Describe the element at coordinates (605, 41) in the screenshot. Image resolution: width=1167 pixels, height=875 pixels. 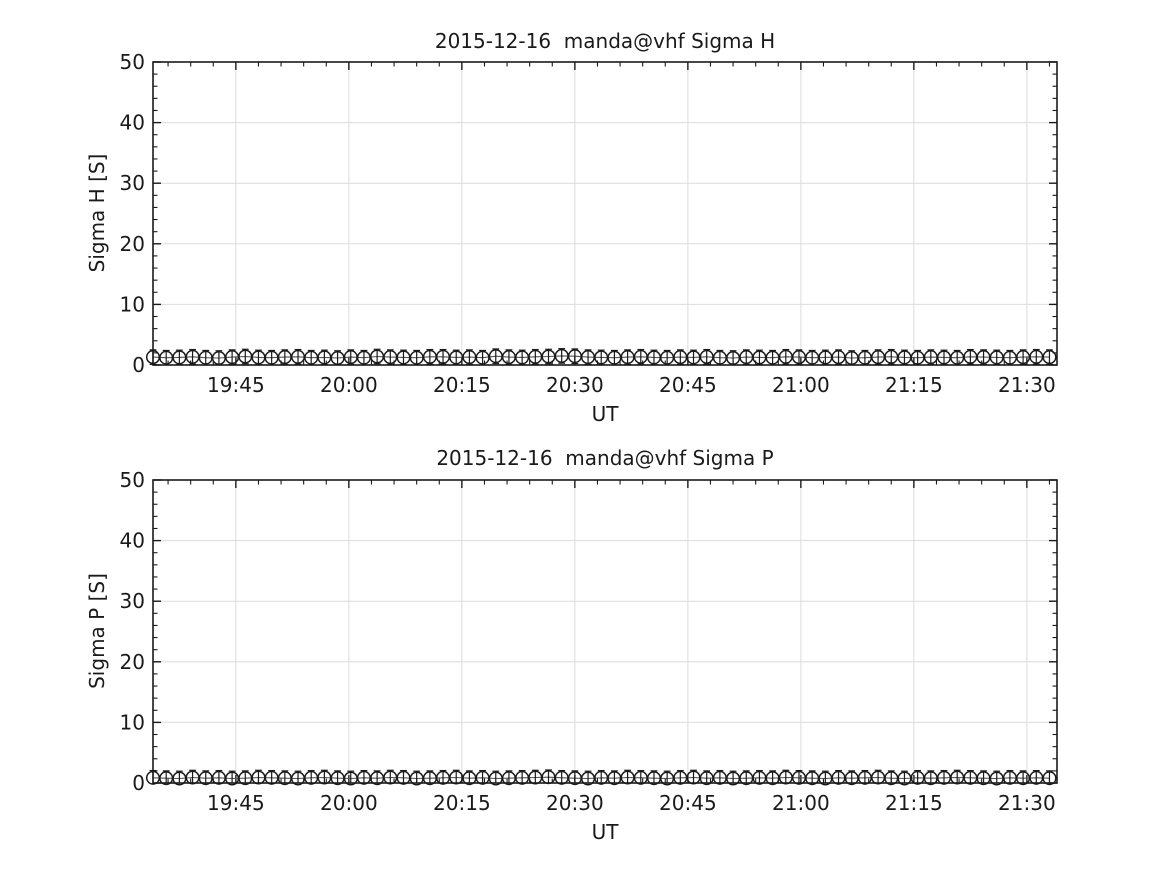
I see `chart-title: 2015-12-16 manda@vhf Sigma H` at that location.